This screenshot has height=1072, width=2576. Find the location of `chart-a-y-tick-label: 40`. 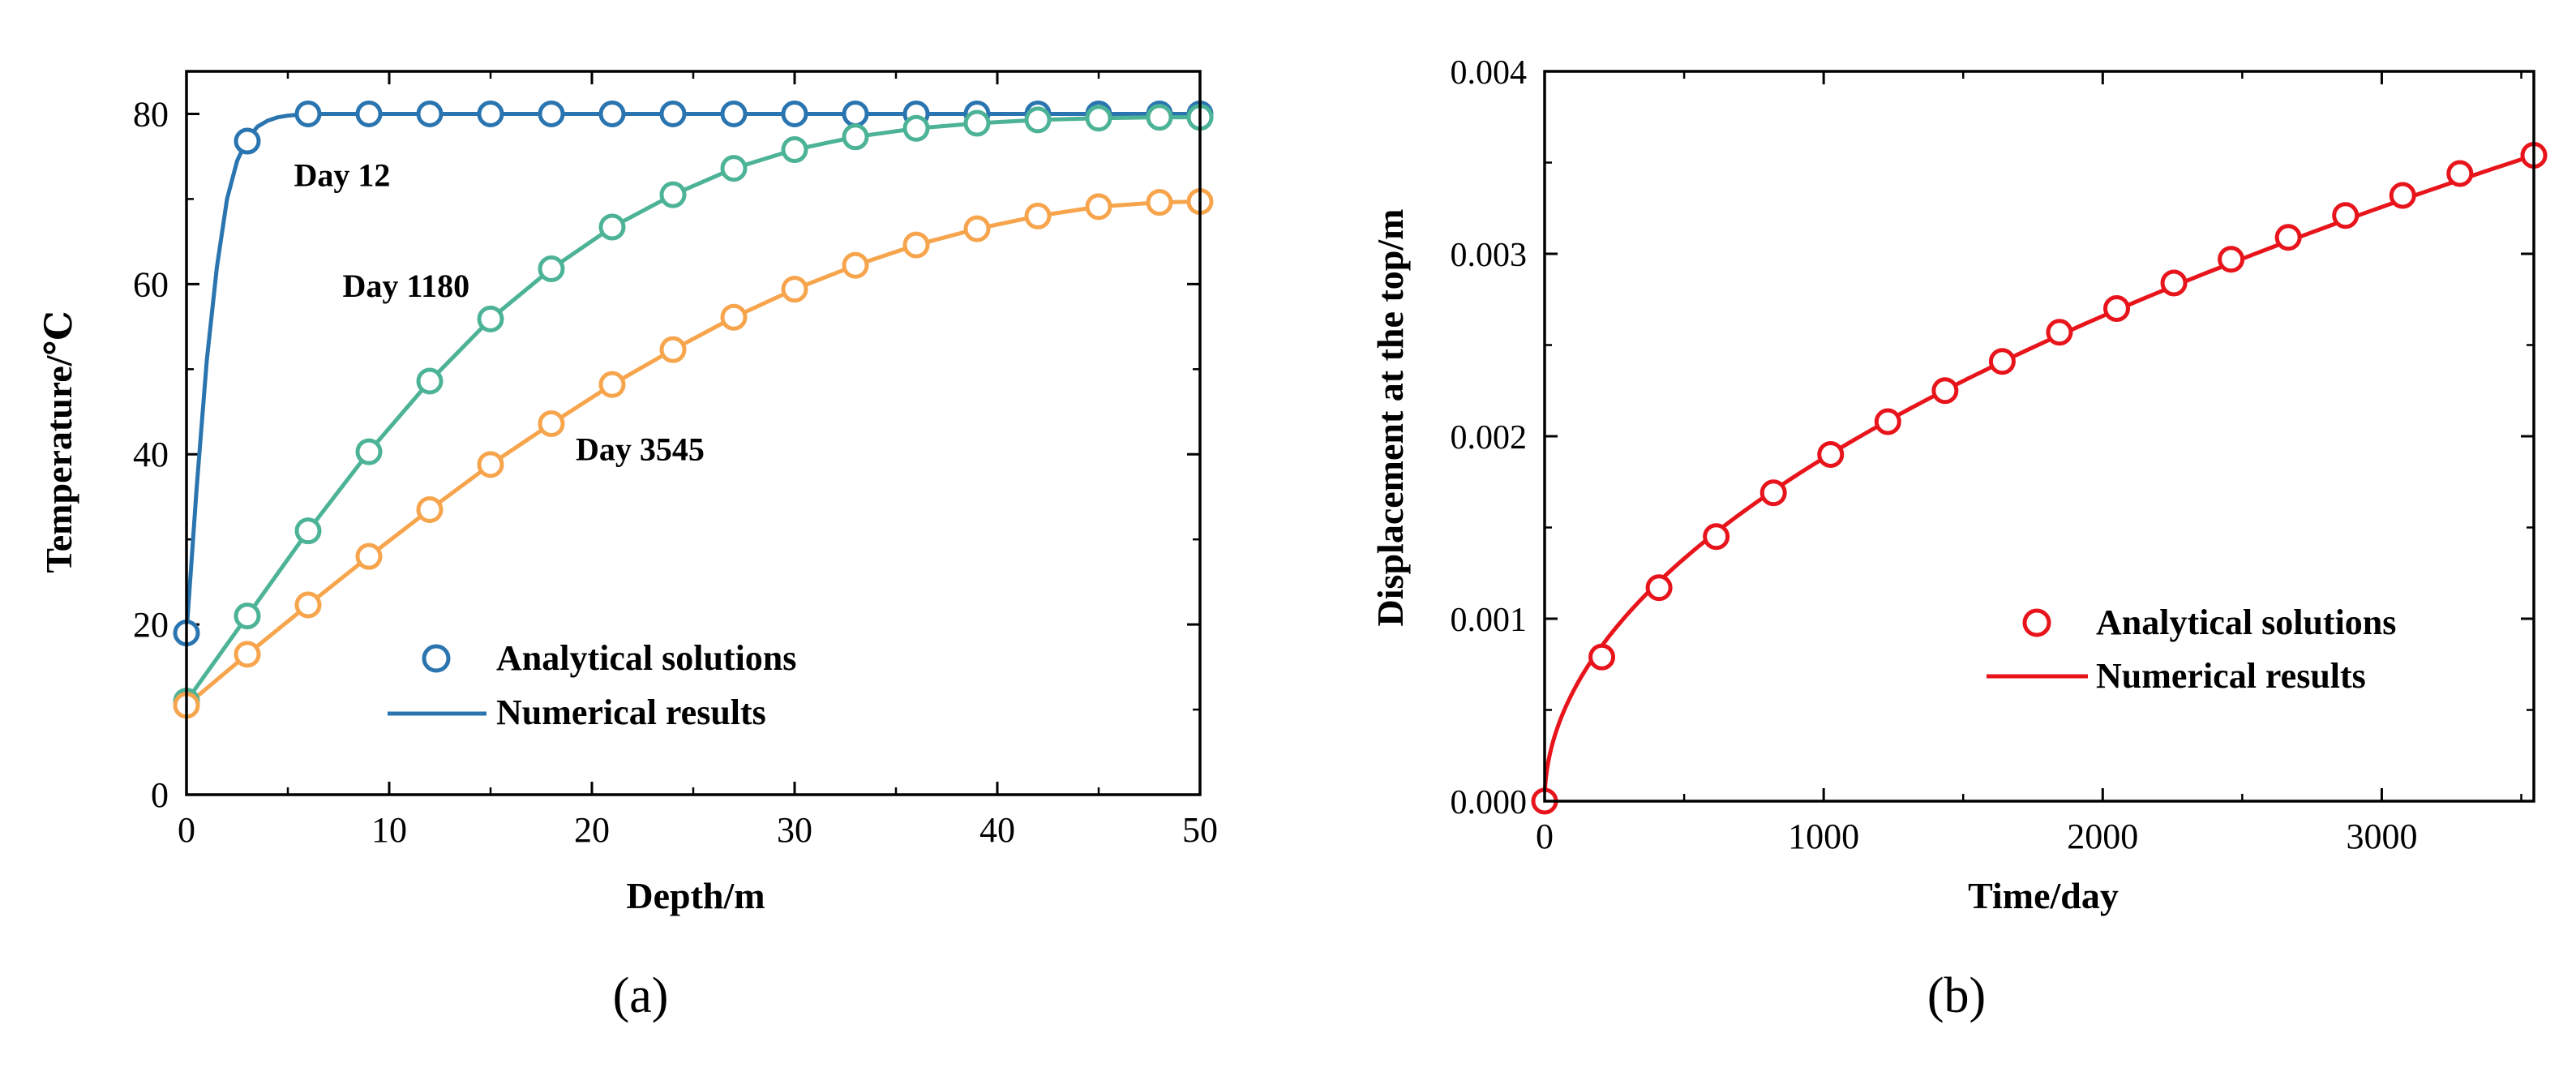

chart-a-y-tick-label: 40 is located at coordinates (151, 454).